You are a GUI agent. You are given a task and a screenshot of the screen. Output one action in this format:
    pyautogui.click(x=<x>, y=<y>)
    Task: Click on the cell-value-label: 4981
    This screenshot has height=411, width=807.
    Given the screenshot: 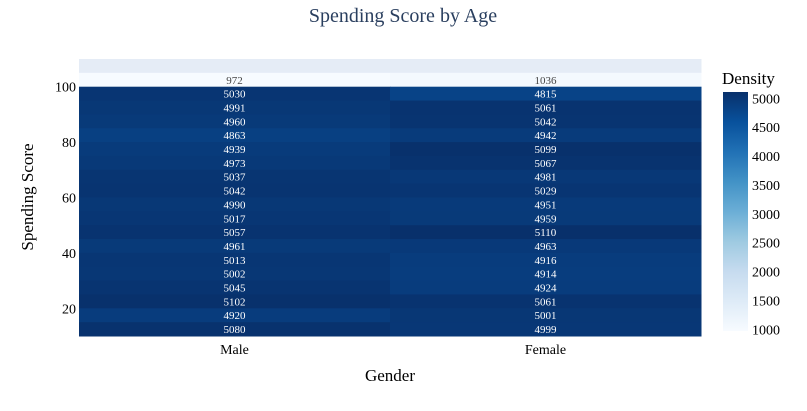 What is the action you would take?
    pyautogui.click(x=546, y=178)
    